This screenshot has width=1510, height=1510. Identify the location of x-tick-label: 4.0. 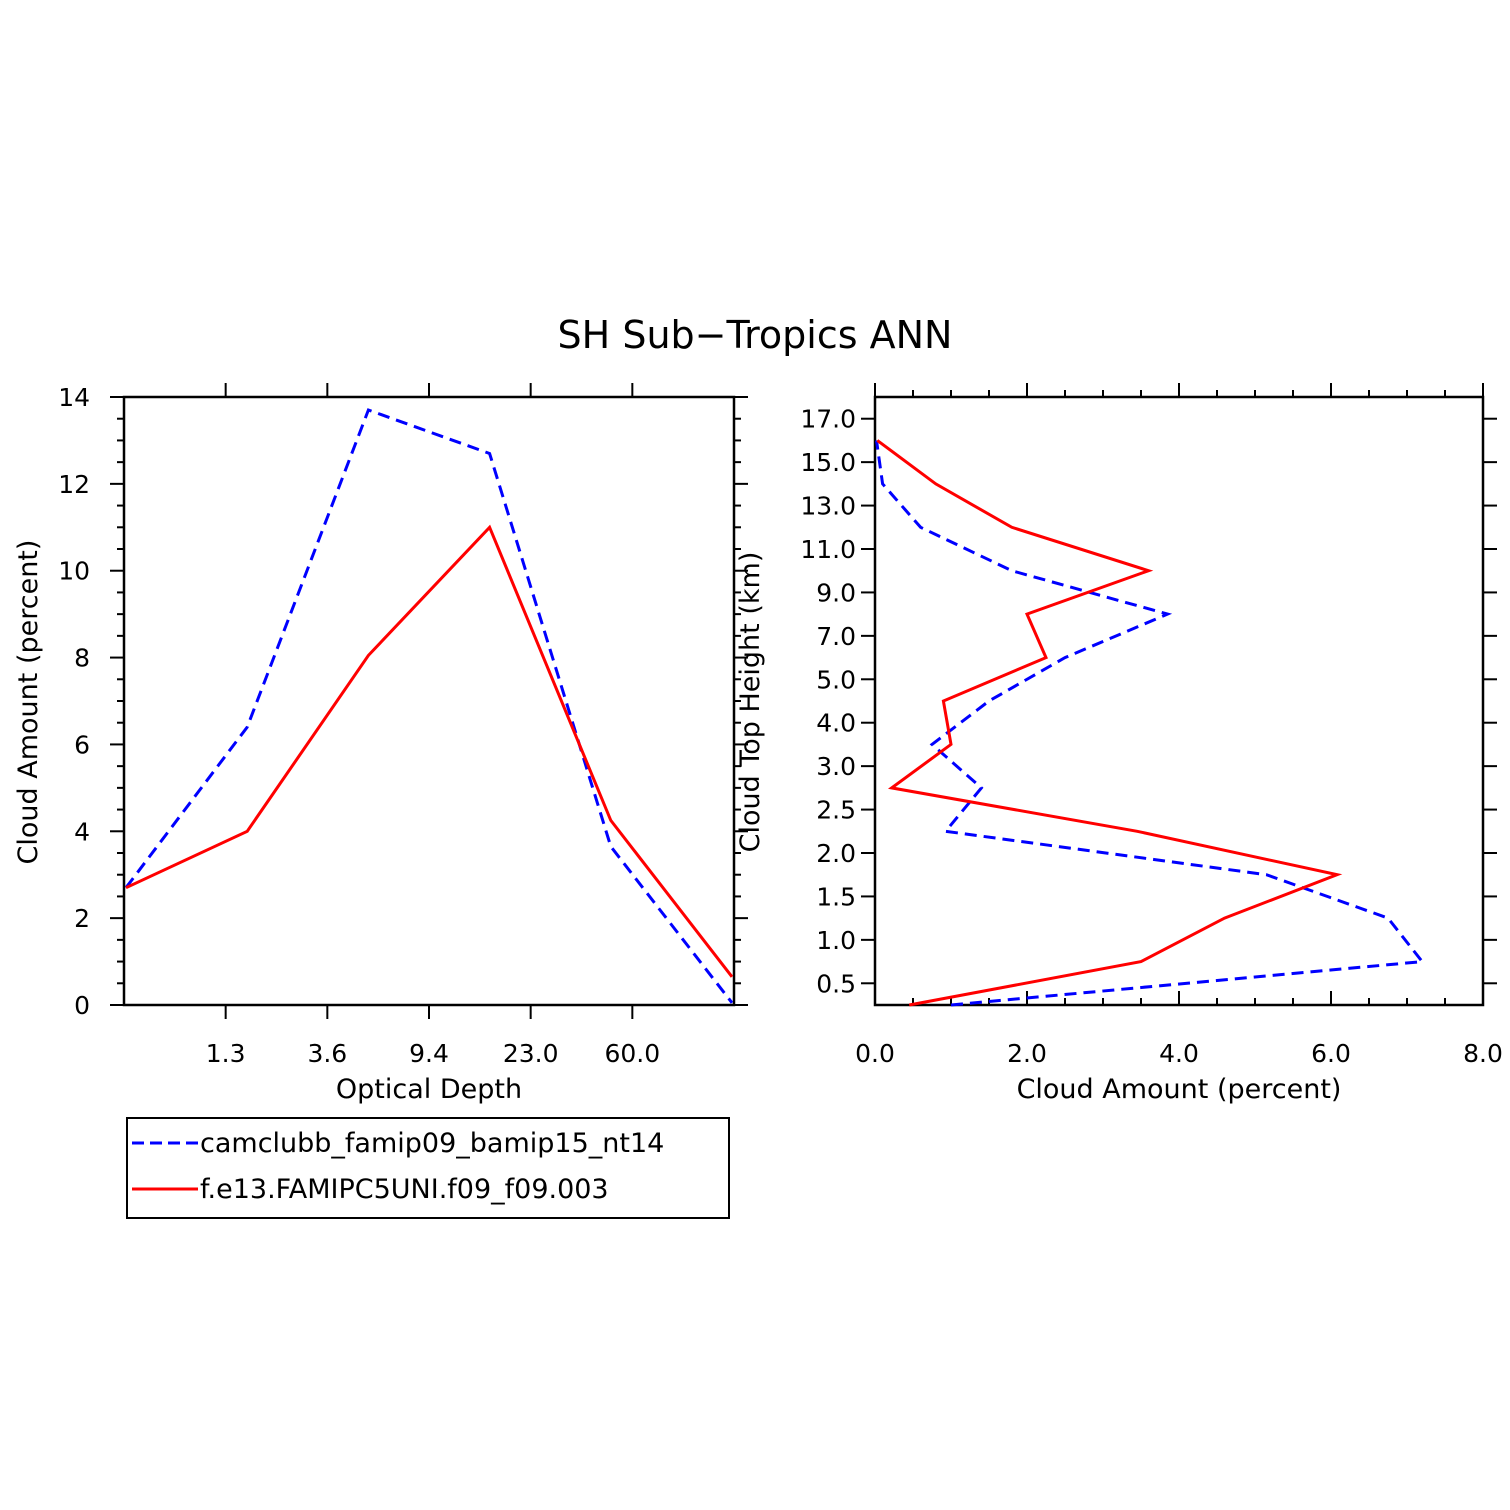
(1179, 1053).